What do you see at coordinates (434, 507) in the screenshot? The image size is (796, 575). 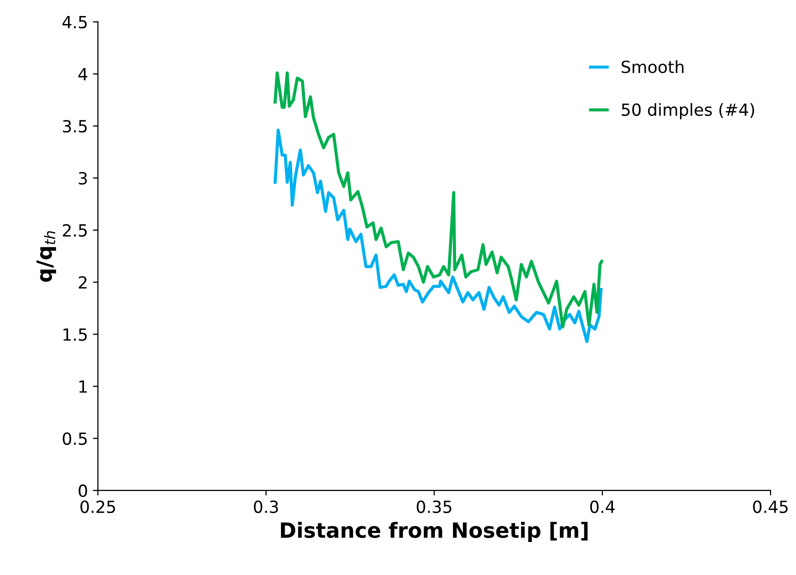 I see `x-tick-label: 0.35` at bounding box center [434, 507].